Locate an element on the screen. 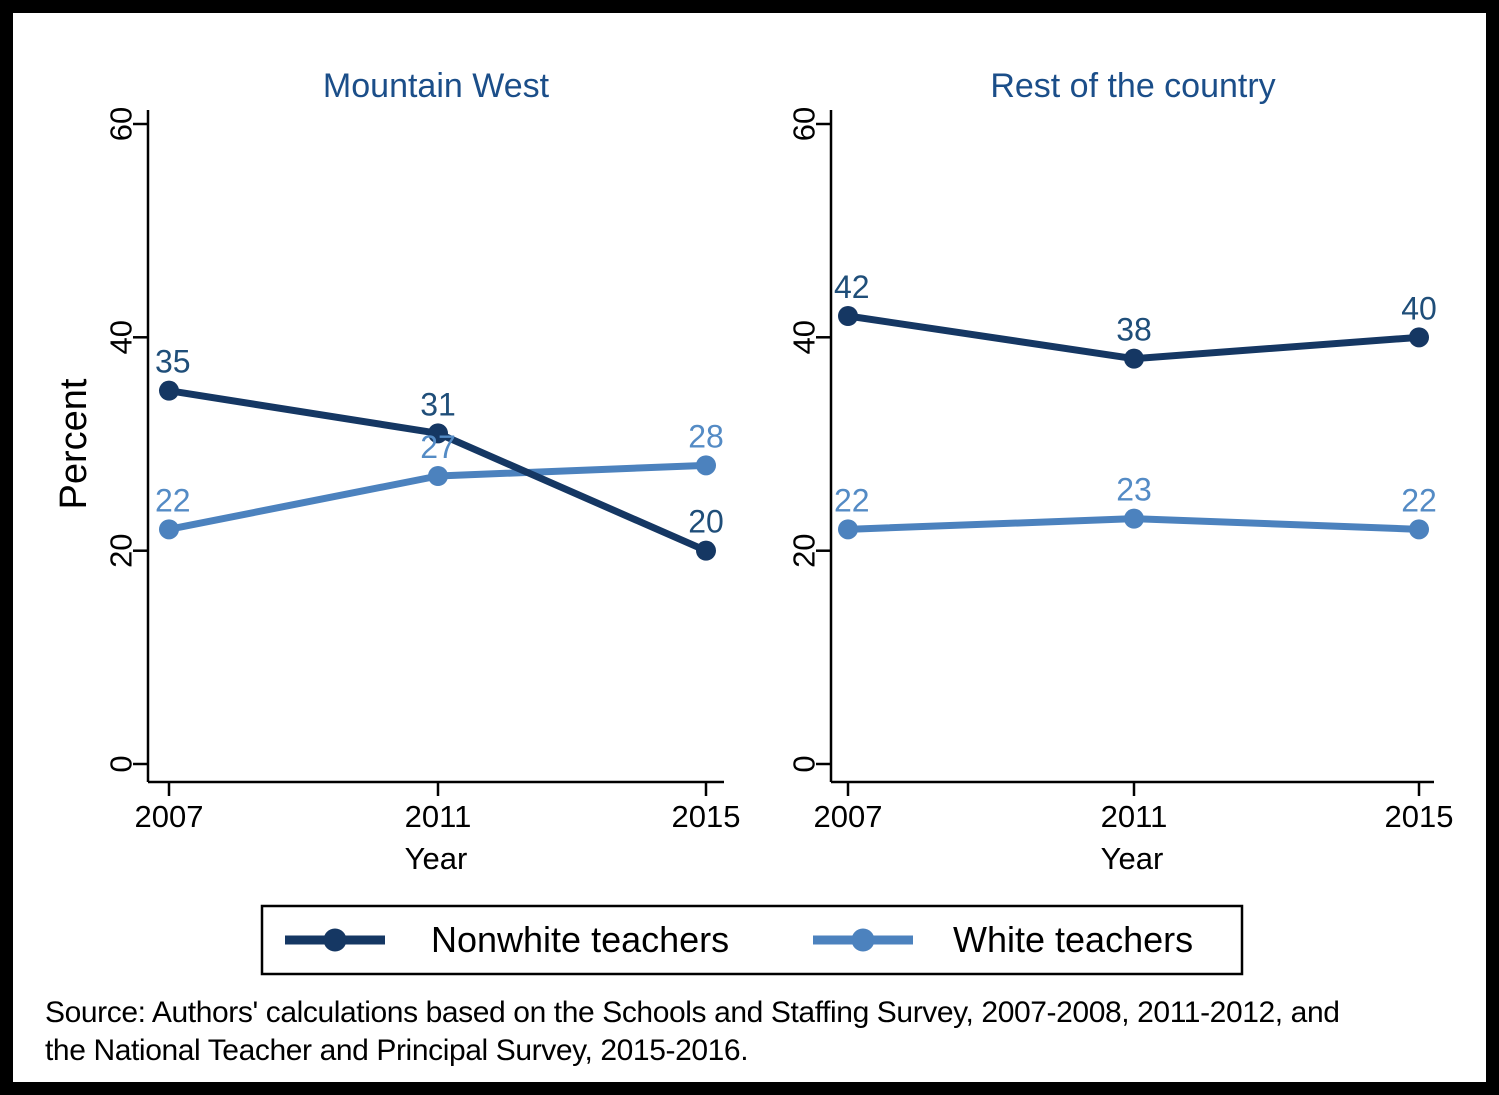 Image resolution: width=1499 pixels, height=1095 pixels. legend-box is located at coordinates (752, 940).